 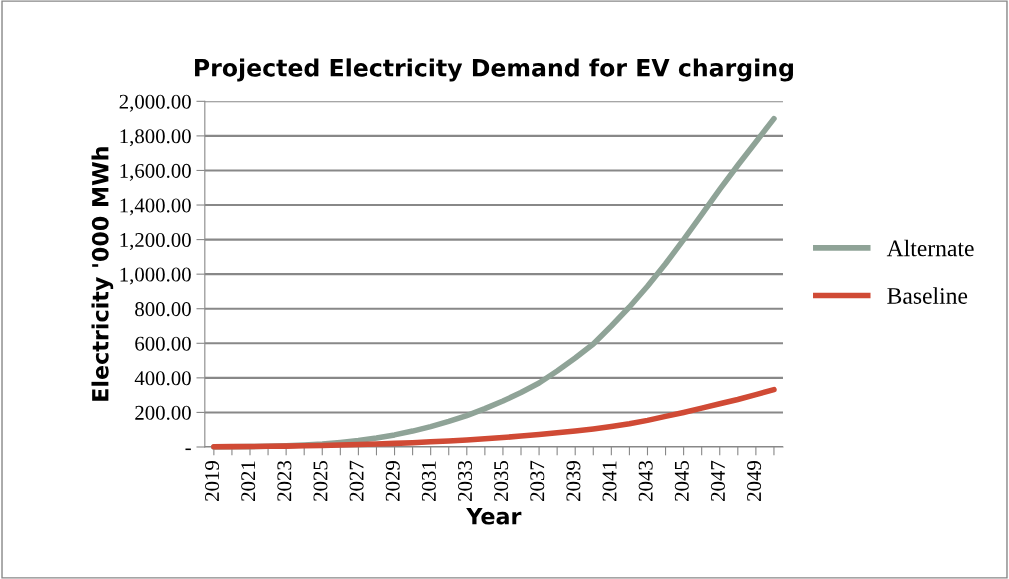 I want to click on y-tick-label: 1,800.00, so click(x=155, y=138).